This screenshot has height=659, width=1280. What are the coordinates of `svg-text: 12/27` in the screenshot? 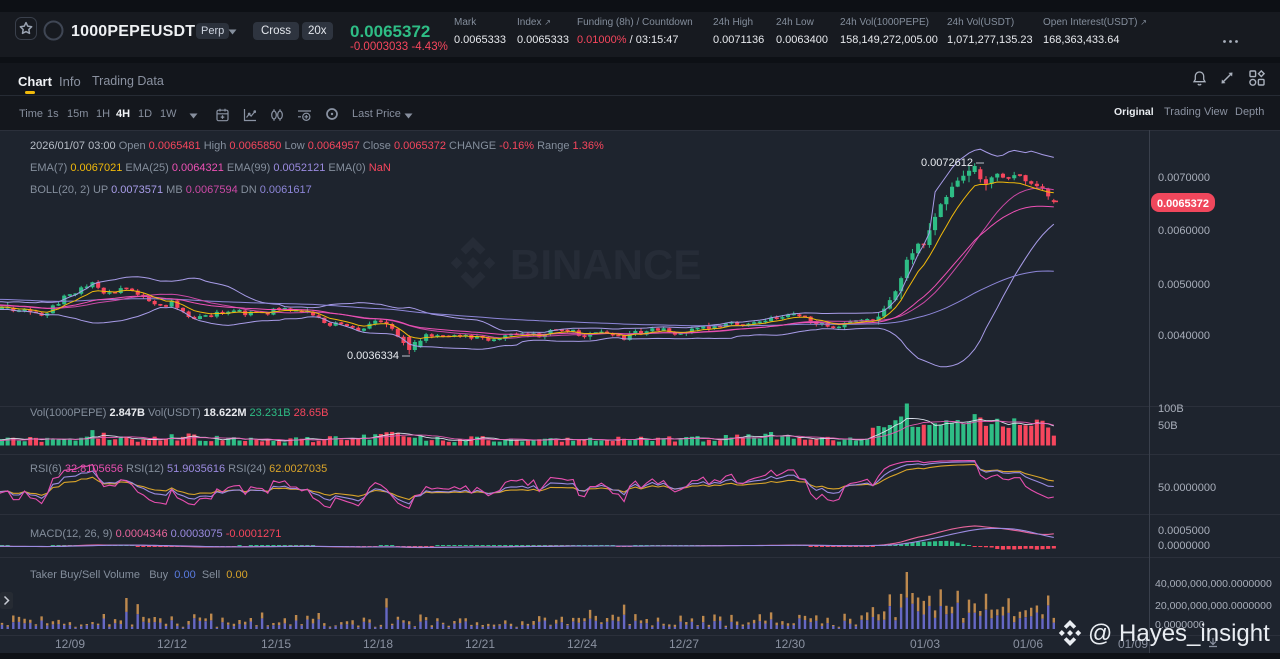 It's located at (684, 644).